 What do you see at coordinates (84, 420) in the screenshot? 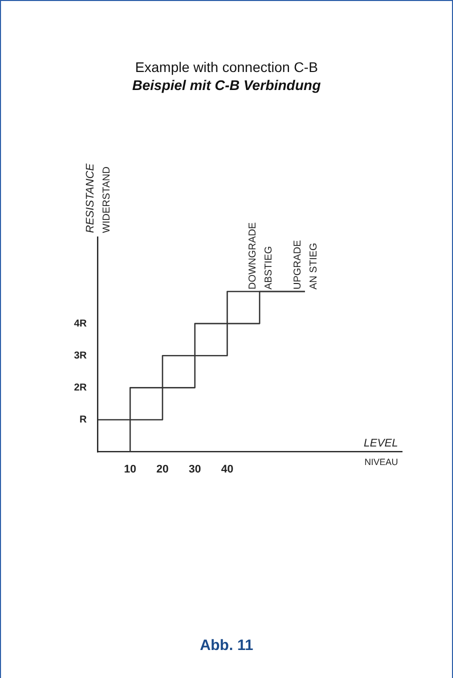
I see `y-tick-label: R` at bounding box center [84, 420].